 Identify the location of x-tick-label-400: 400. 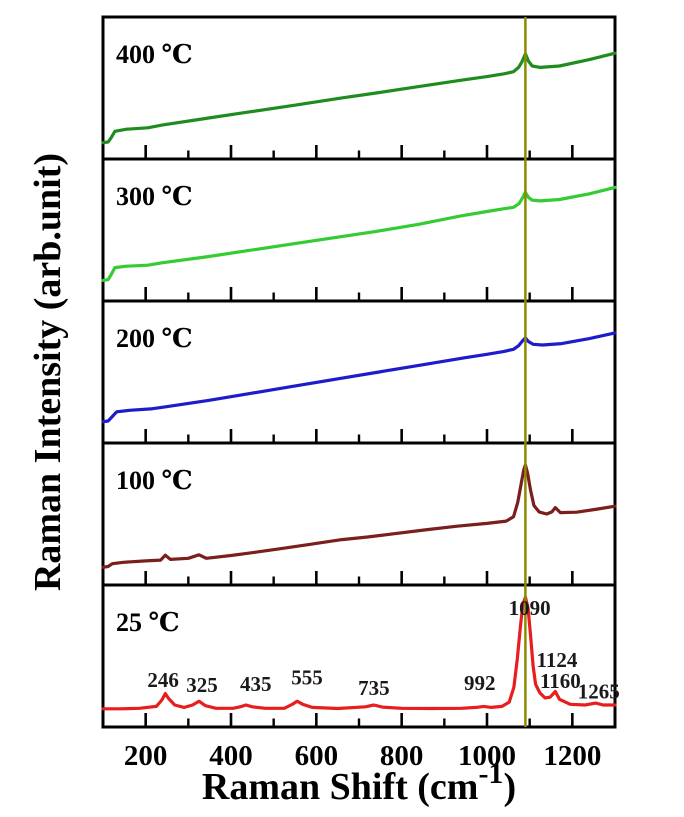
(231, 756).